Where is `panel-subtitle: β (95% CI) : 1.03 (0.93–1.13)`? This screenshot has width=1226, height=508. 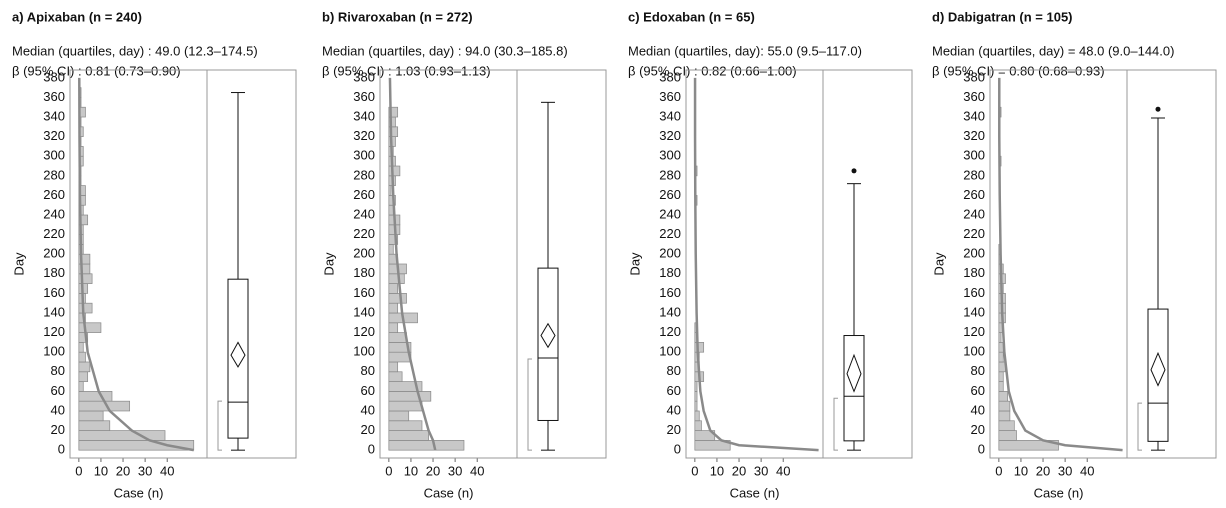
panel-subtitle: β (95% CI) : 1.03 (0.93–1.13) is located at coordinates (406, 70).